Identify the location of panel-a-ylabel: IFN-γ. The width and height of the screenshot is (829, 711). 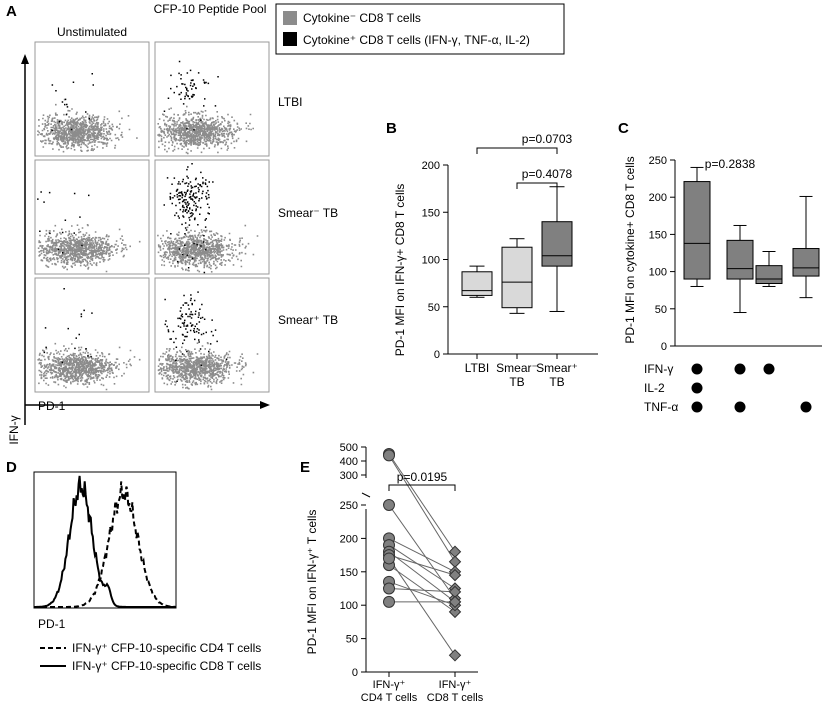
(14, 429).